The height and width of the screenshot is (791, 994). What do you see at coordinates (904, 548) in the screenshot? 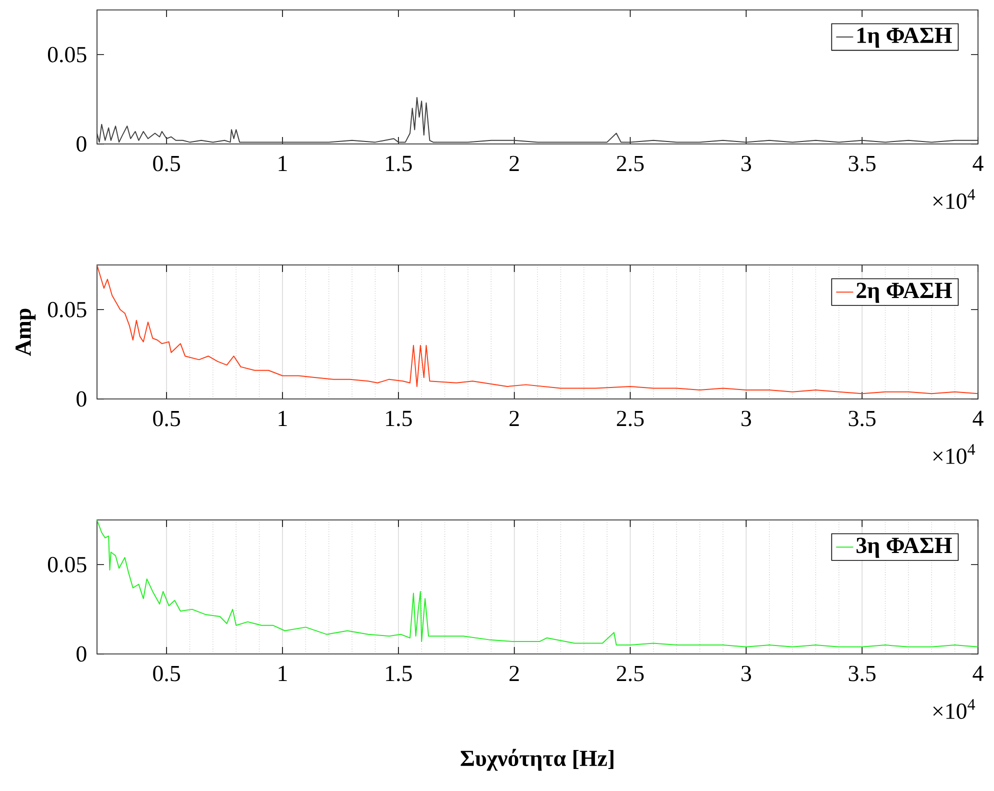
I see `legend-label: 3η ΦΑΣΗ` at bounding box center [904, 548].